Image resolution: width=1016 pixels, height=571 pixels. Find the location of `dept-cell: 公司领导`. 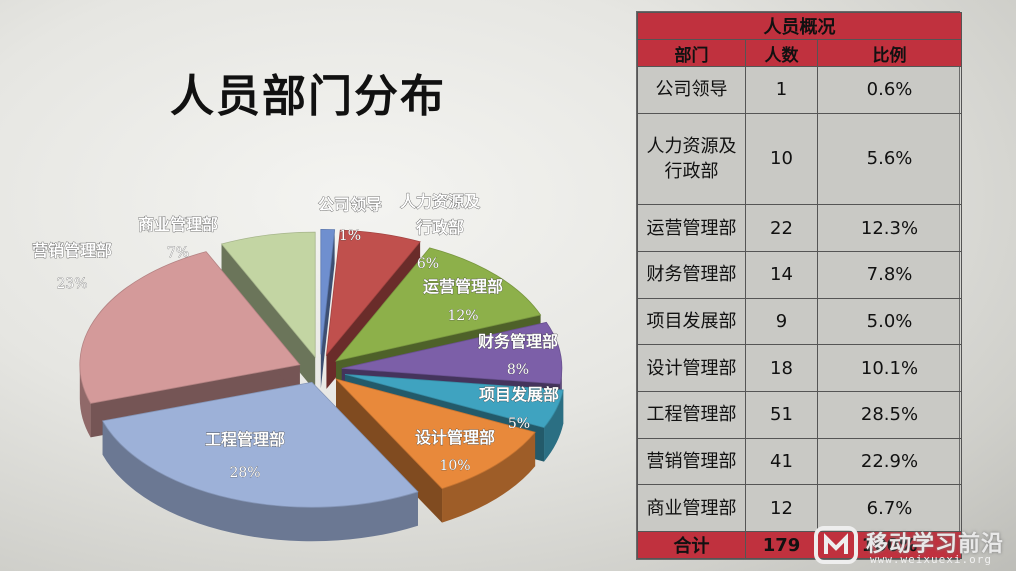

dept-cell: 公司领导 is located at coordinates (691, 90).